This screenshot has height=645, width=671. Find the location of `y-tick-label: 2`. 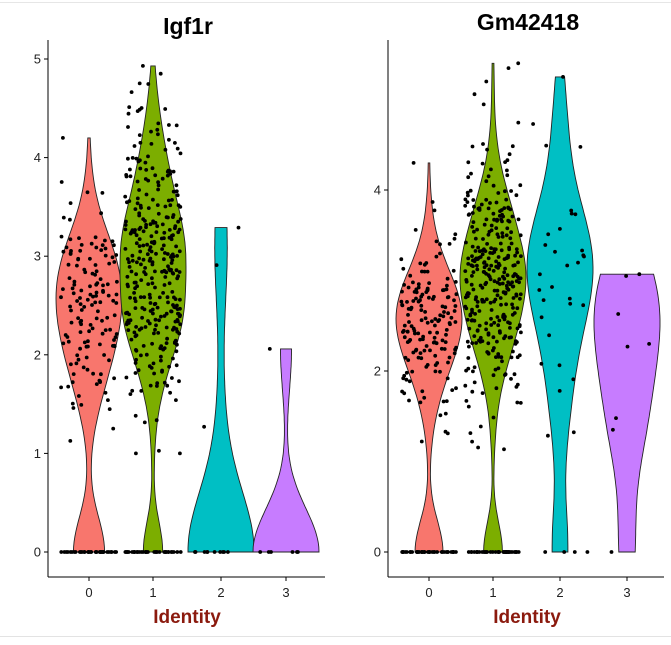

y-tick-label: 2 is located at coordinates (377, 371).